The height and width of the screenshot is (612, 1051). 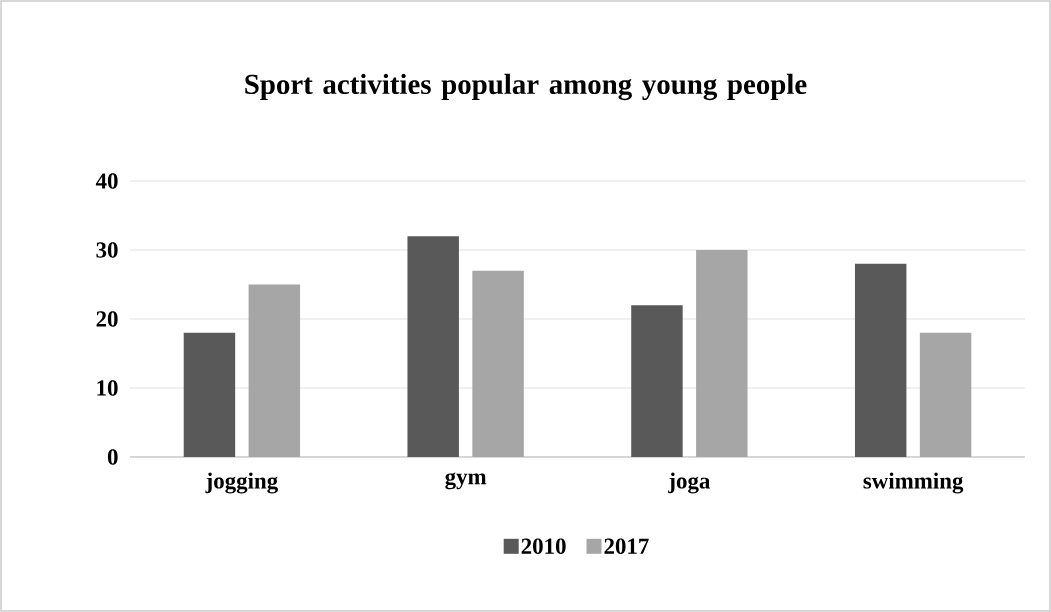 I want to click on x-tick-label: joga, so click(x=689, y=483).